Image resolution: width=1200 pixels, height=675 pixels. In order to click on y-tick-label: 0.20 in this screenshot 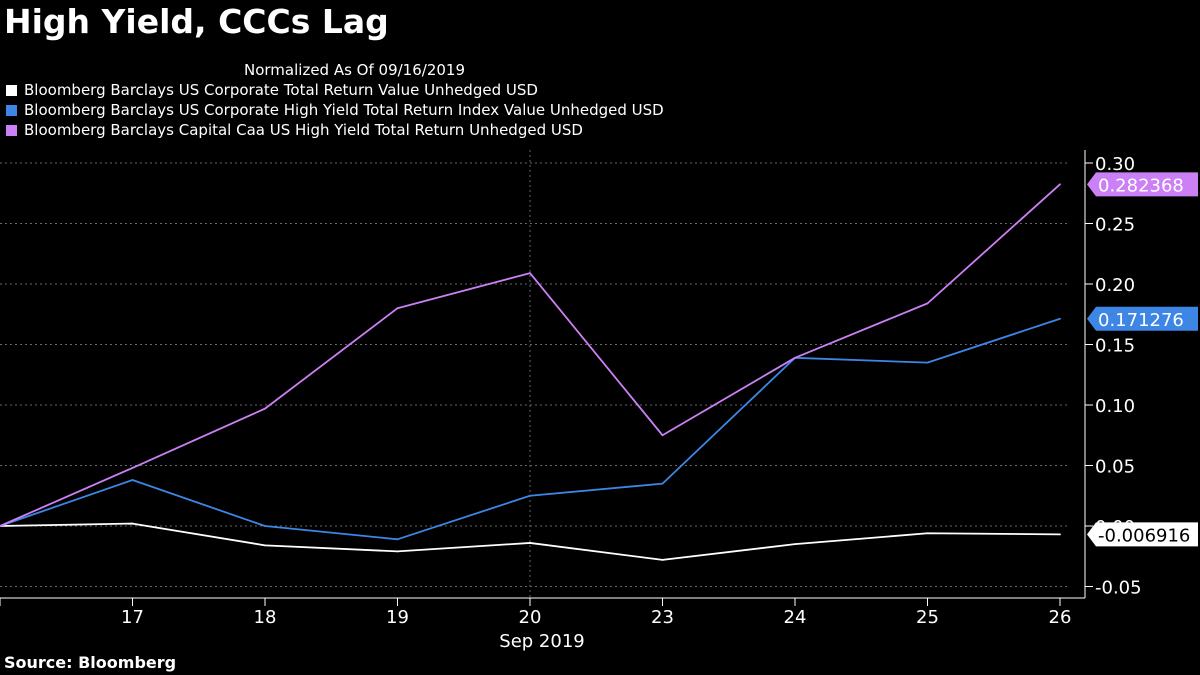, I will do `click(1115, 285)`.